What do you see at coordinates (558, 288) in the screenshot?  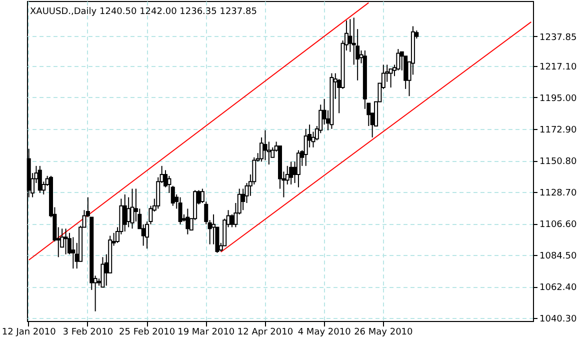 I see `y-tick-label: 1062.40` at bounding box center [558, 288].